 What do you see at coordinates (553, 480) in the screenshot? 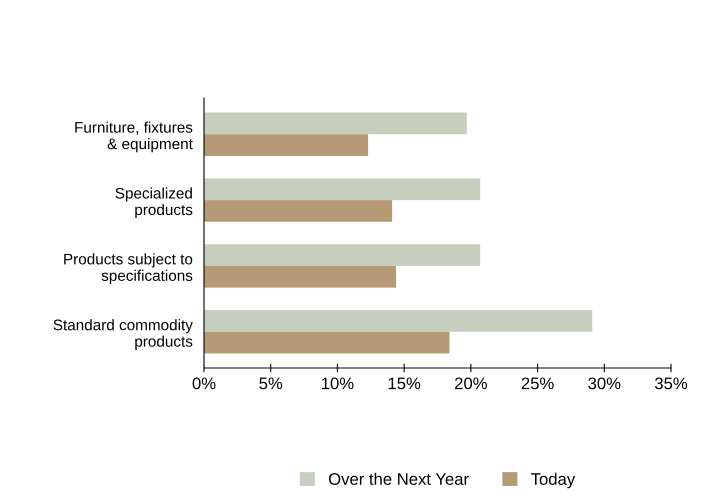
I see `legend-label: Today` at bounding box center [553, 480].